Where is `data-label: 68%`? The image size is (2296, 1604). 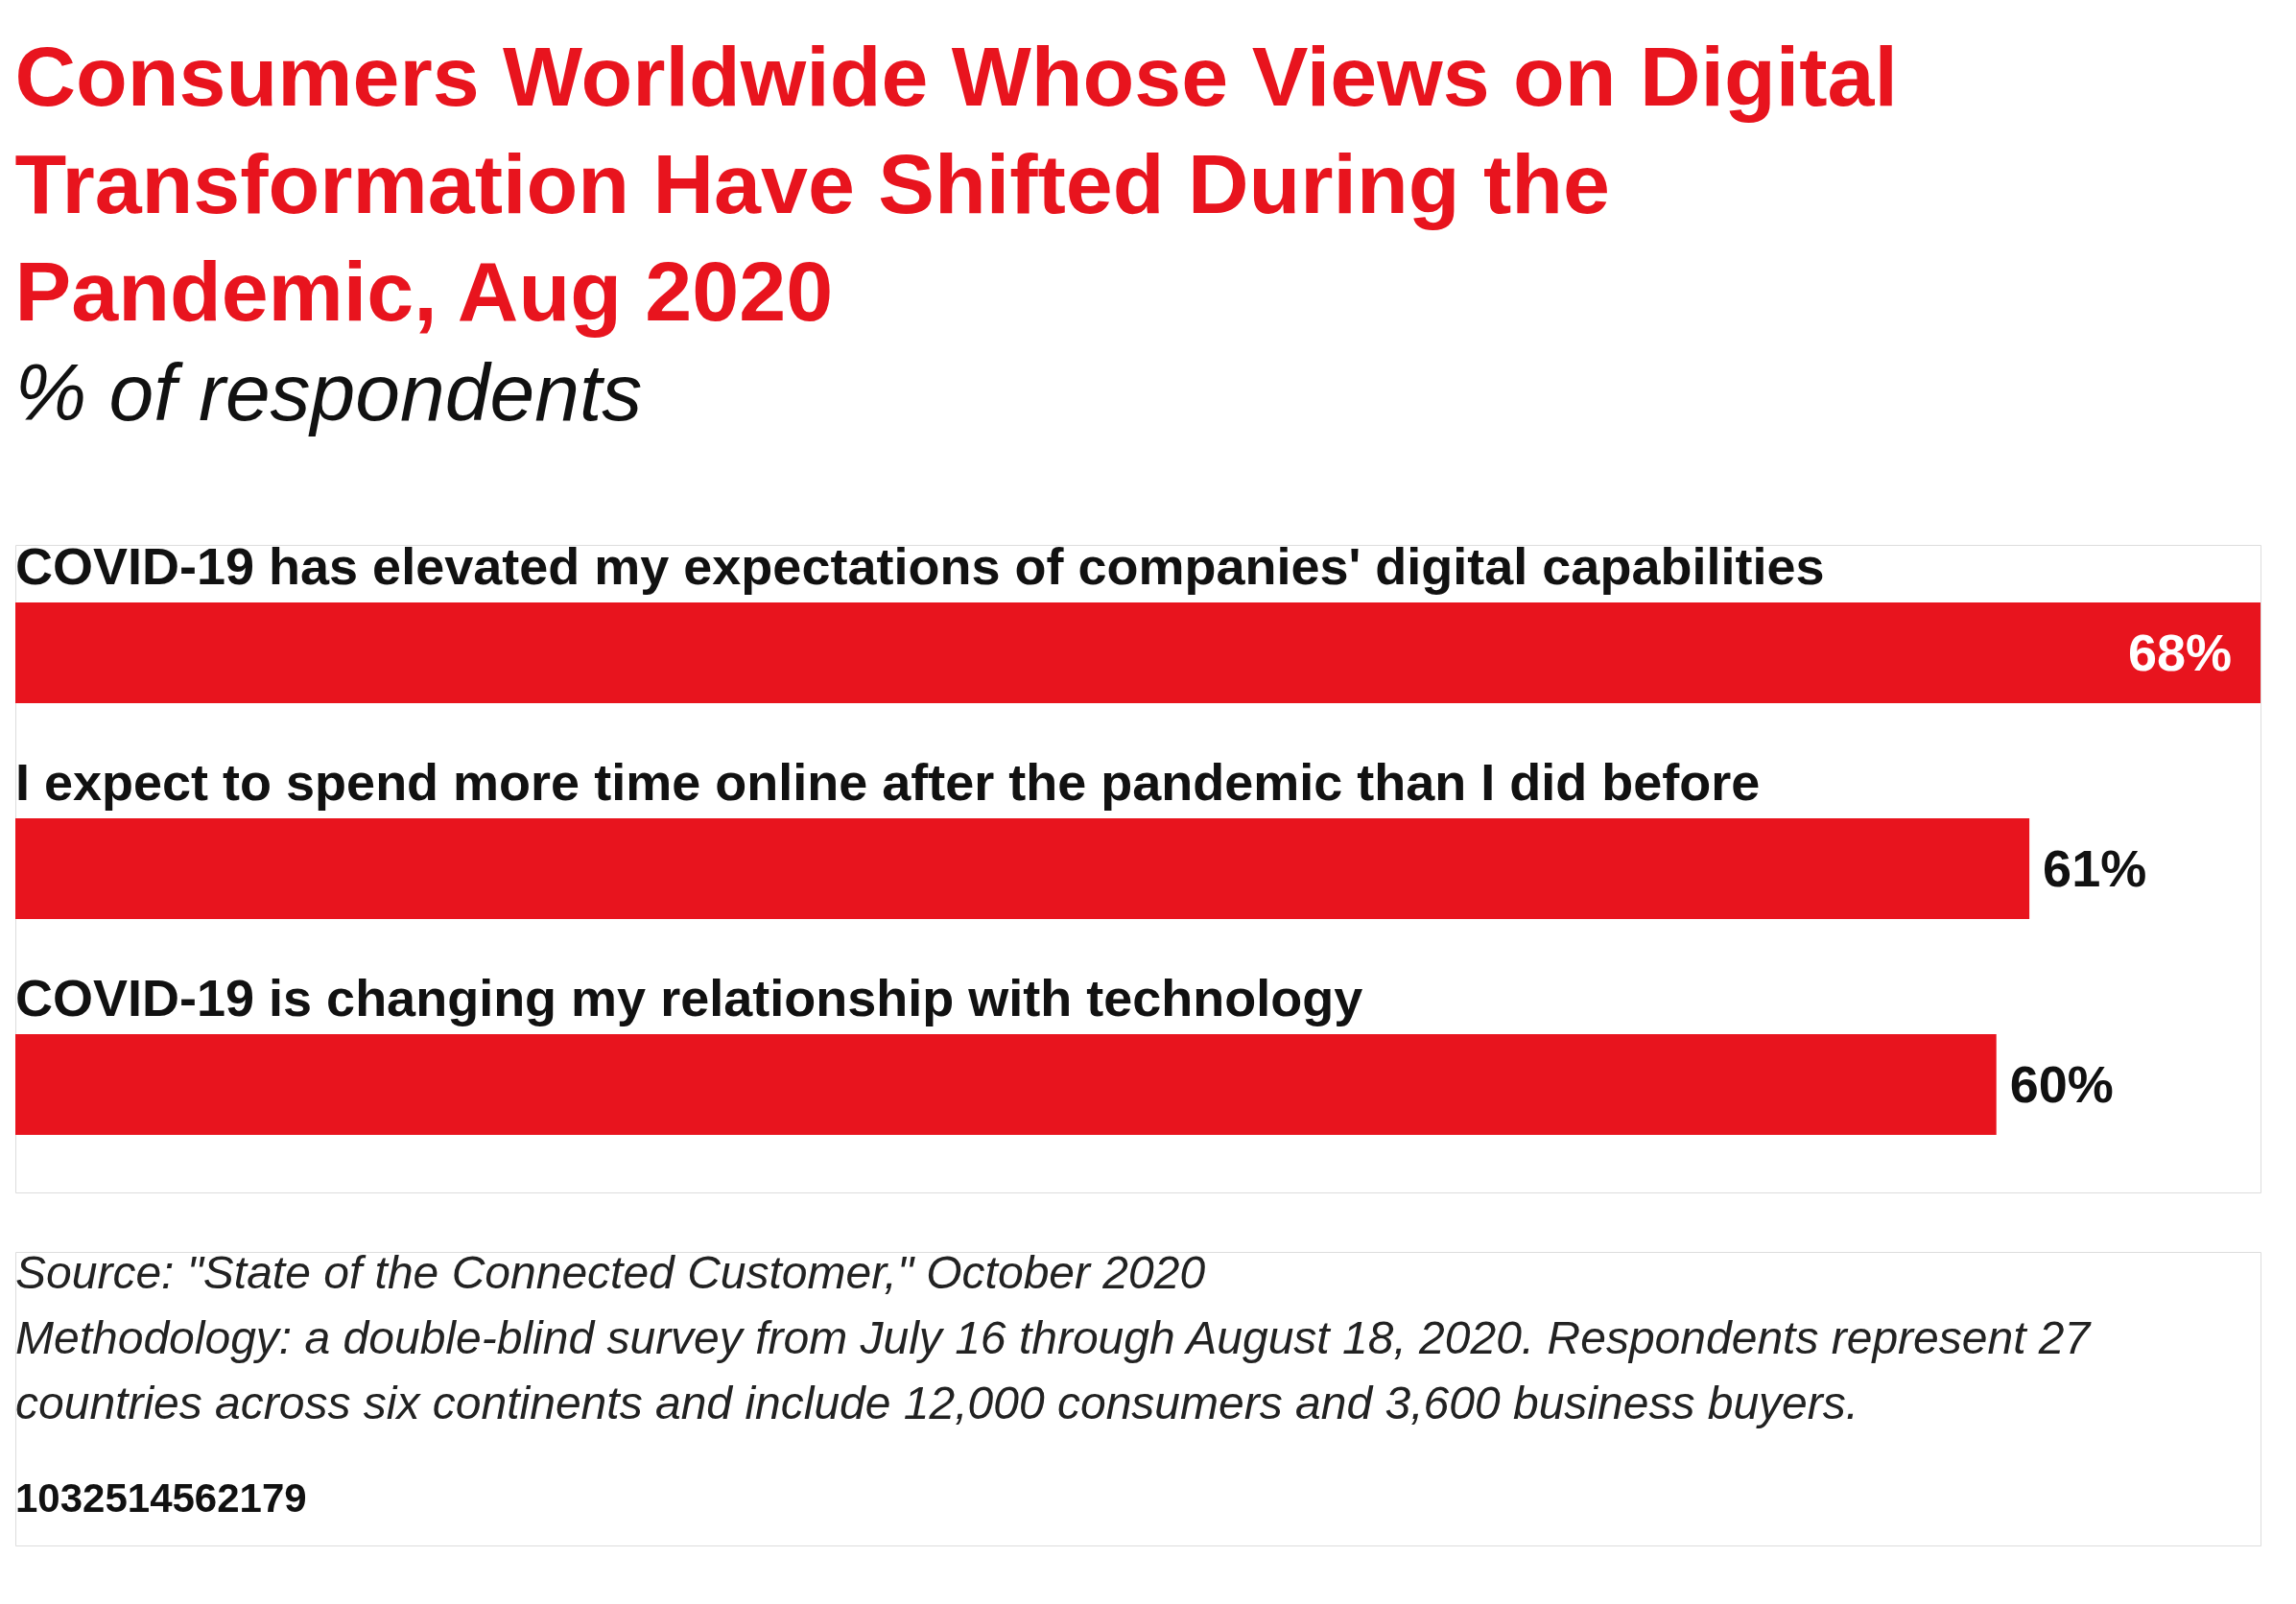 data-label: 68% is located at coordinates (2179, 652).